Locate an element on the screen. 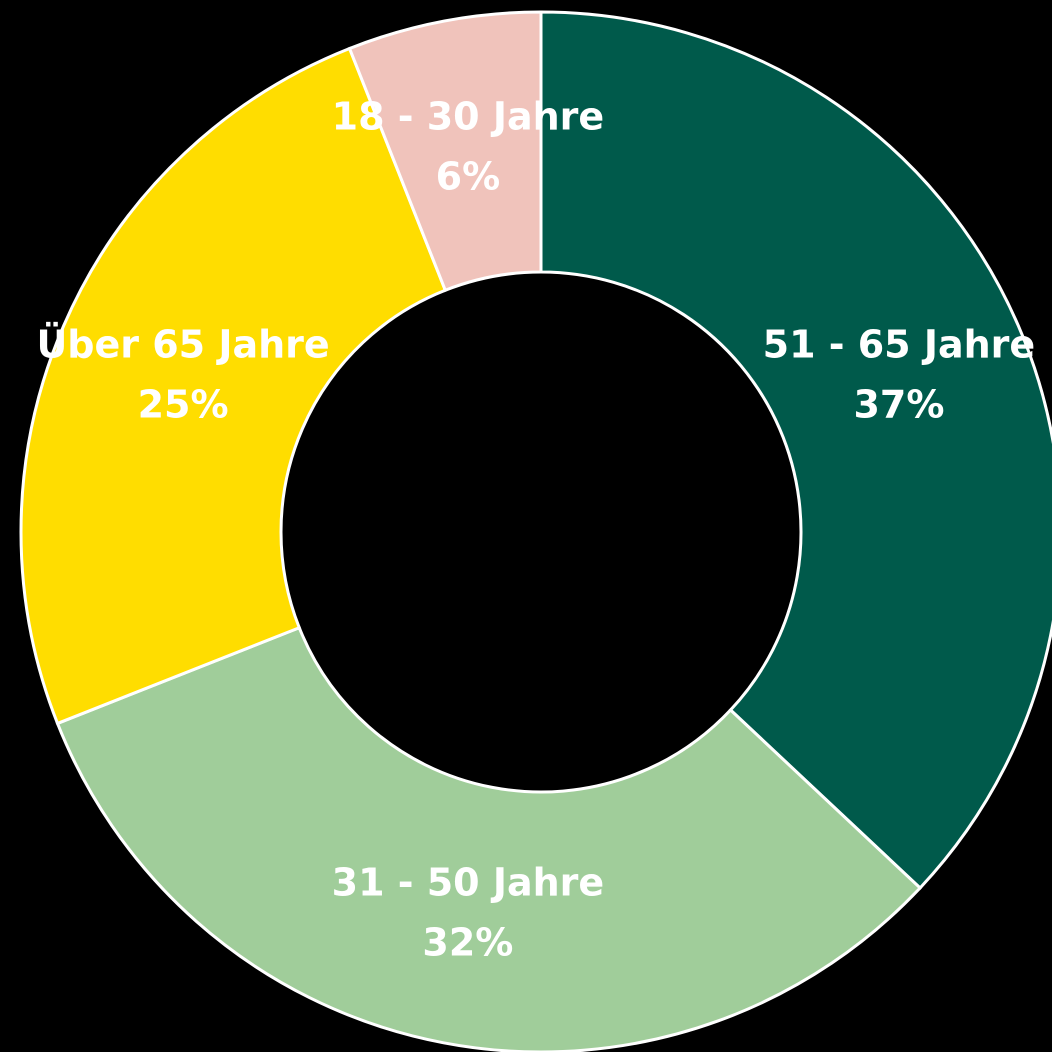 This screenshot has height=1052, width=1052. value-label: 37% is located at coordinates (898, 405).